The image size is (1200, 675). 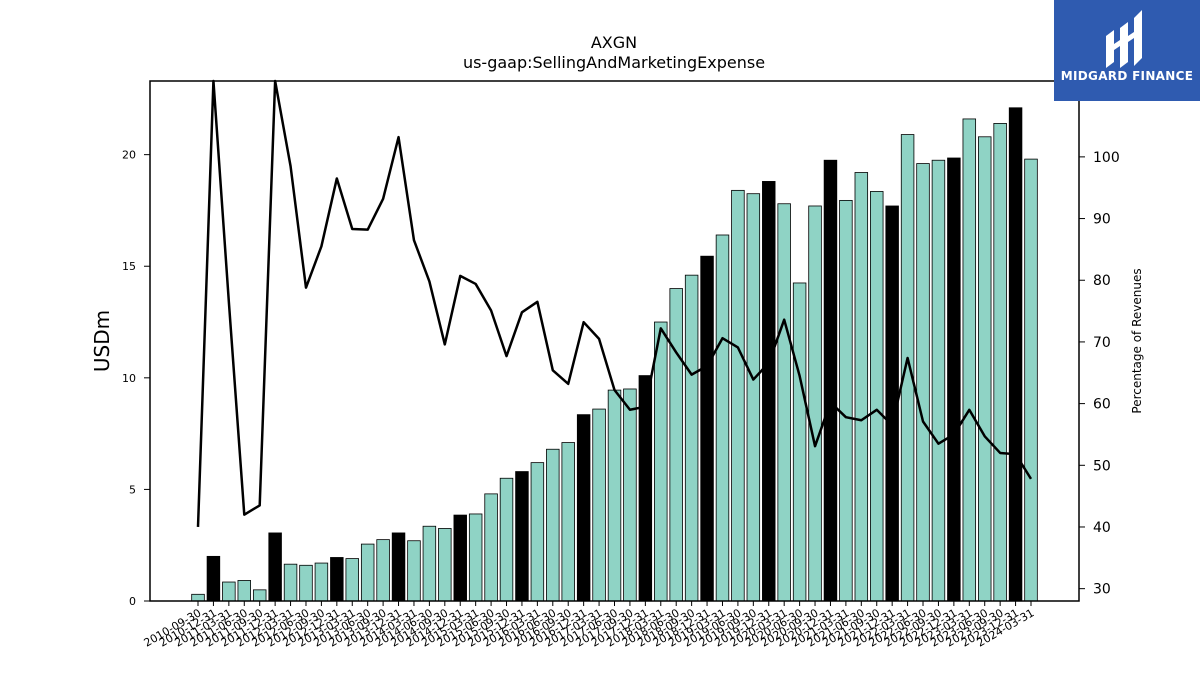 What do you see at coordinates (102, 341) in the screenshot?
I see `left-axis-label: USDm` at bounding box center [102, 341].